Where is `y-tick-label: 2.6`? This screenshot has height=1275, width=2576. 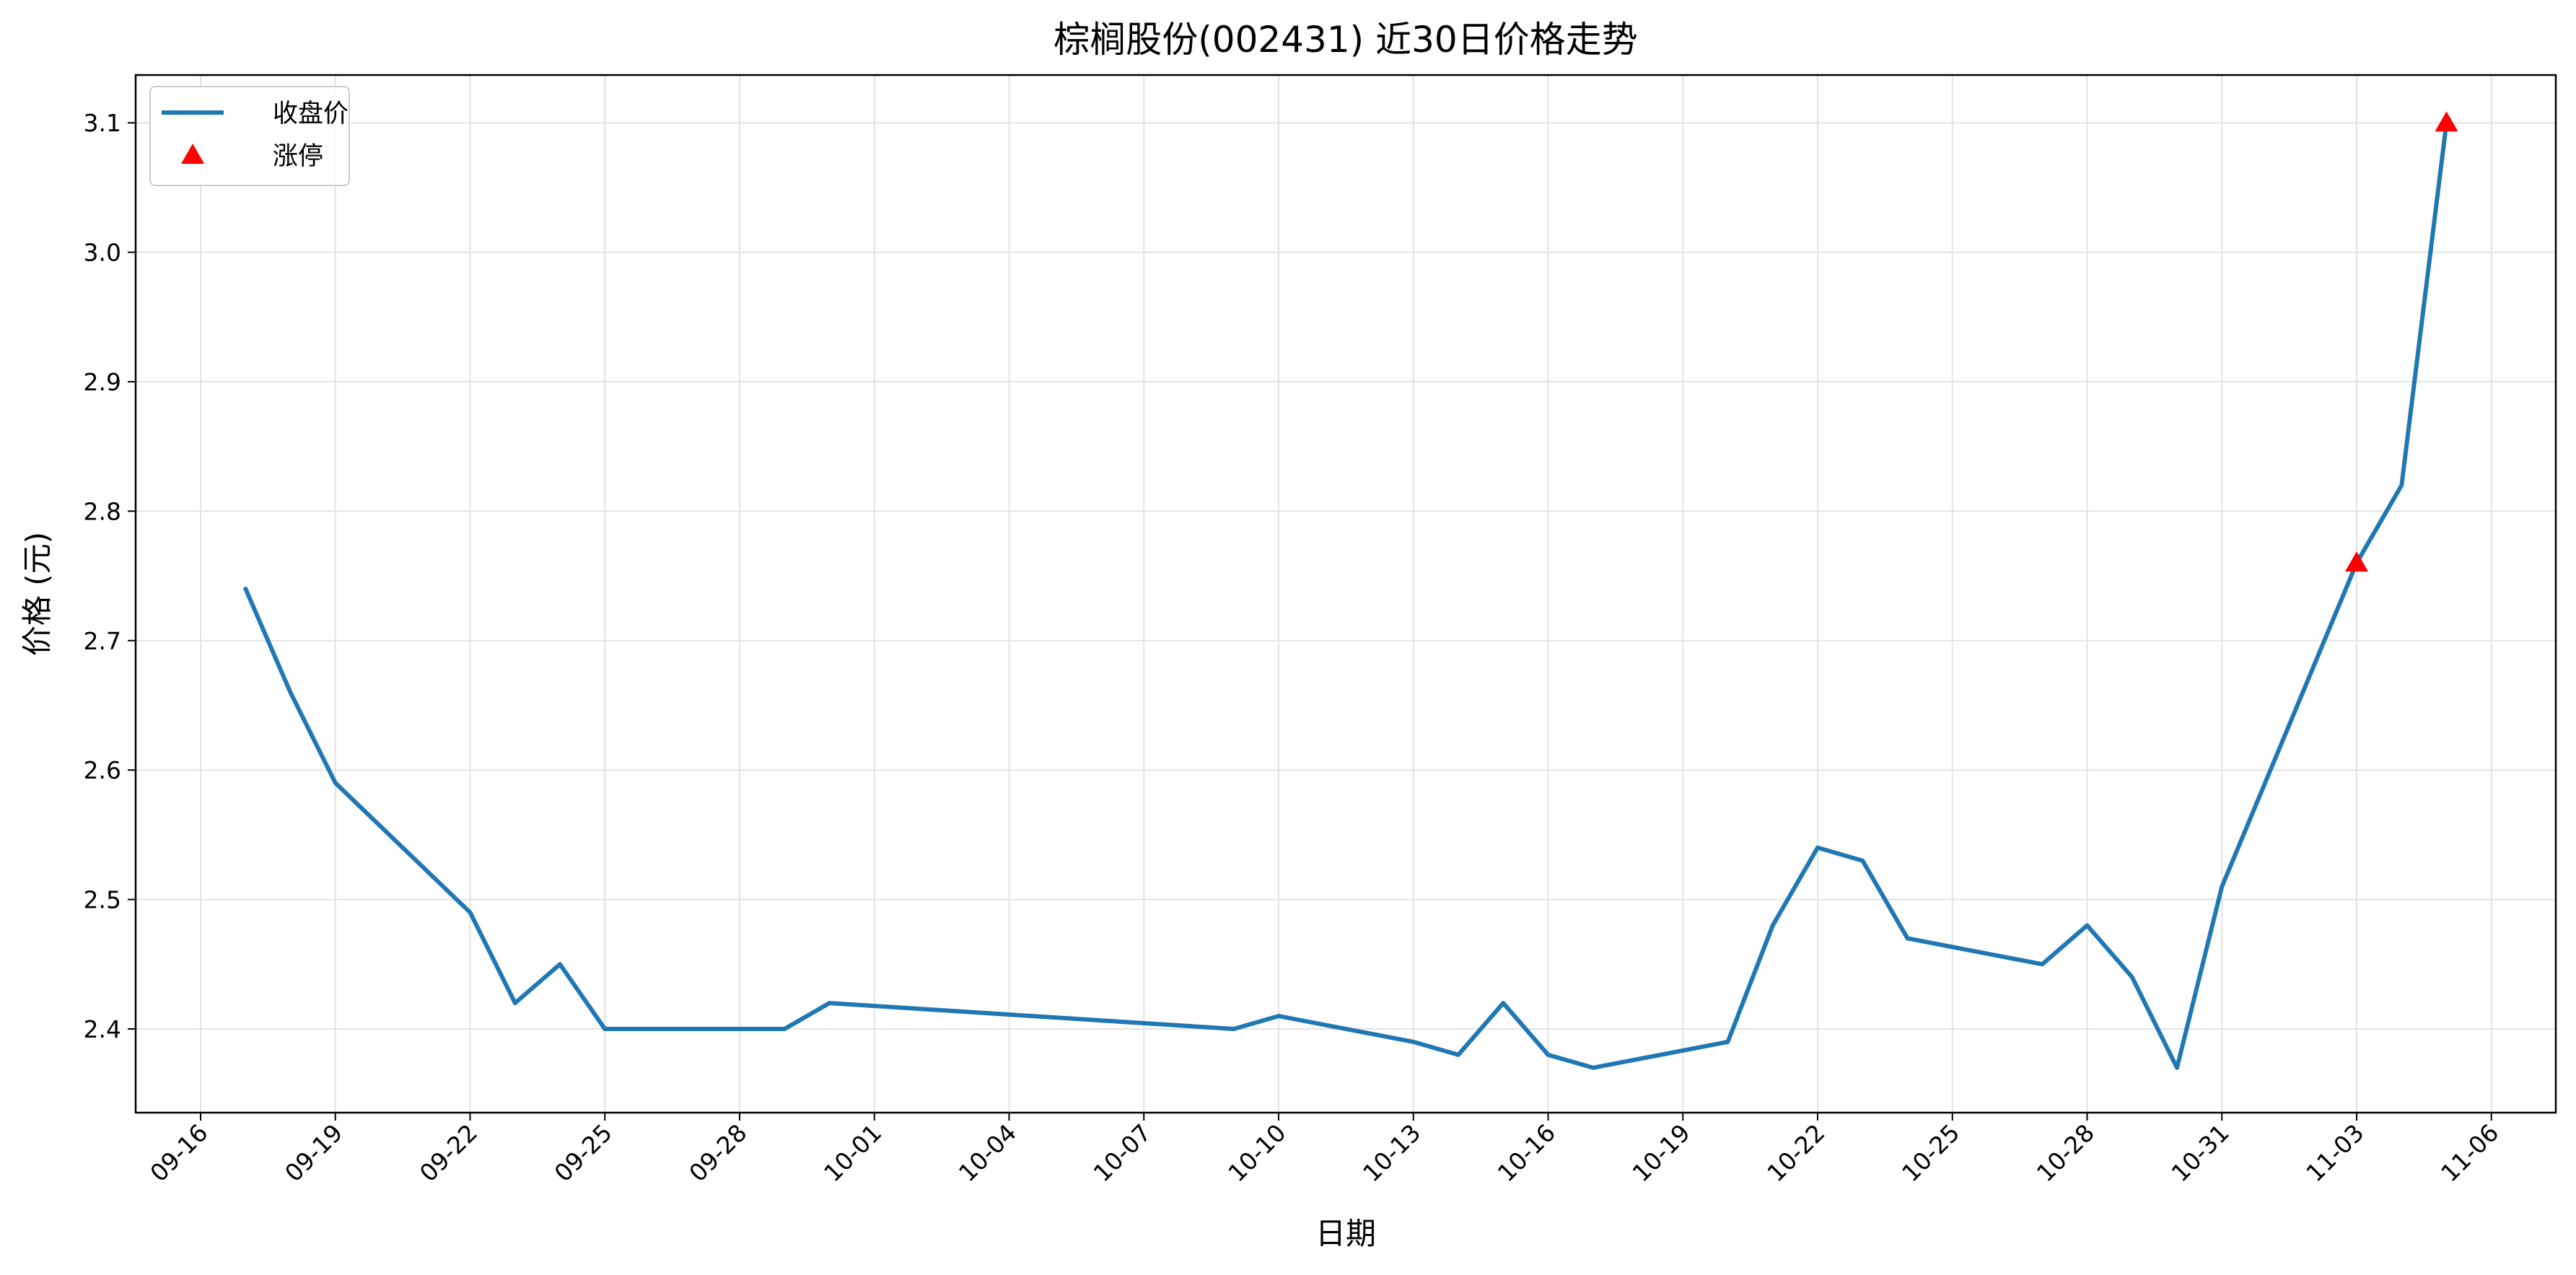 y-tick-label: 2.6 is located at coordinates (103, 770).